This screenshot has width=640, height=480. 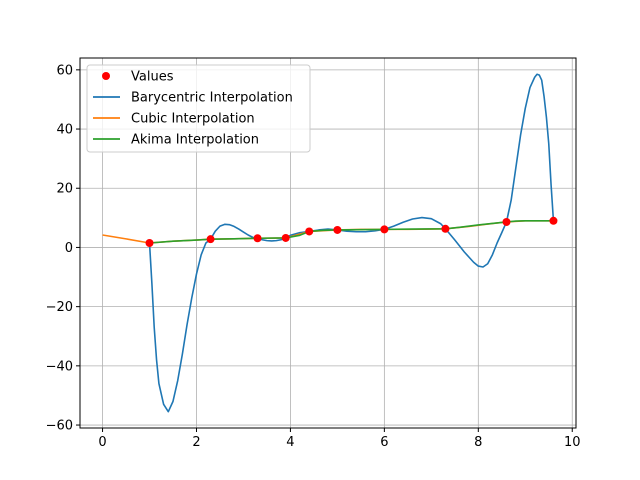 I want to click on x-tick-label: 6, so click(x=384, y=442).